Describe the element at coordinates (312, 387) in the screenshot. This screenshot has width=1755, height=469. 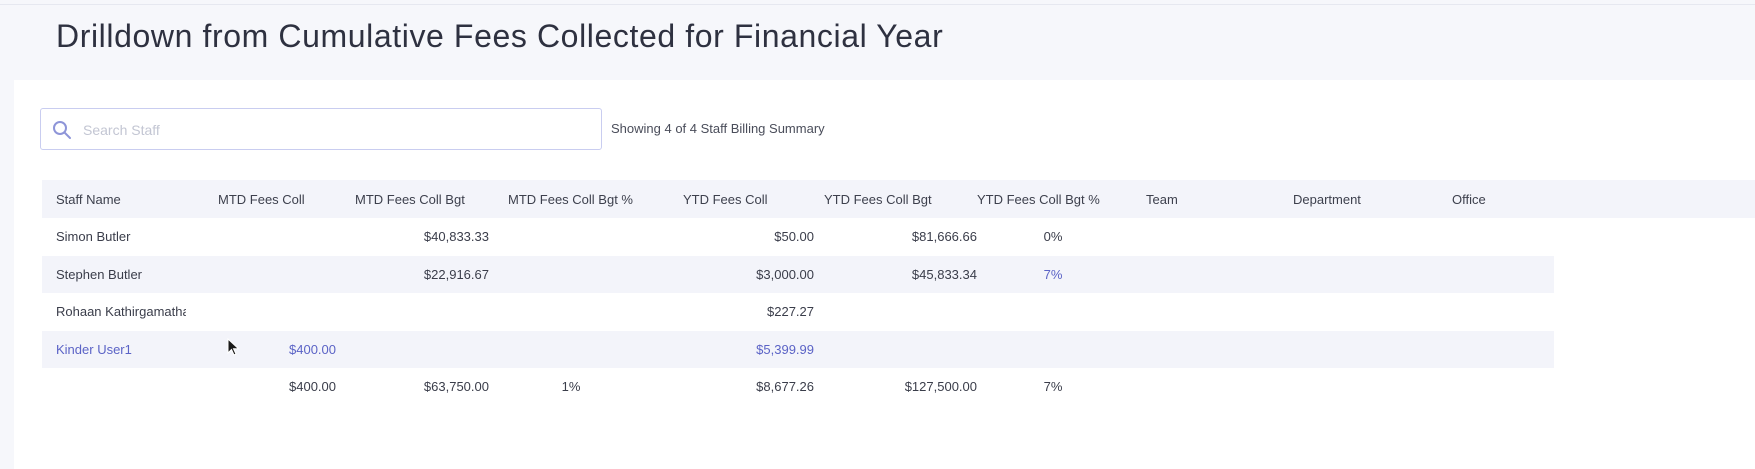
I see `total-mtd-fees-coll: $400.00` at that location.